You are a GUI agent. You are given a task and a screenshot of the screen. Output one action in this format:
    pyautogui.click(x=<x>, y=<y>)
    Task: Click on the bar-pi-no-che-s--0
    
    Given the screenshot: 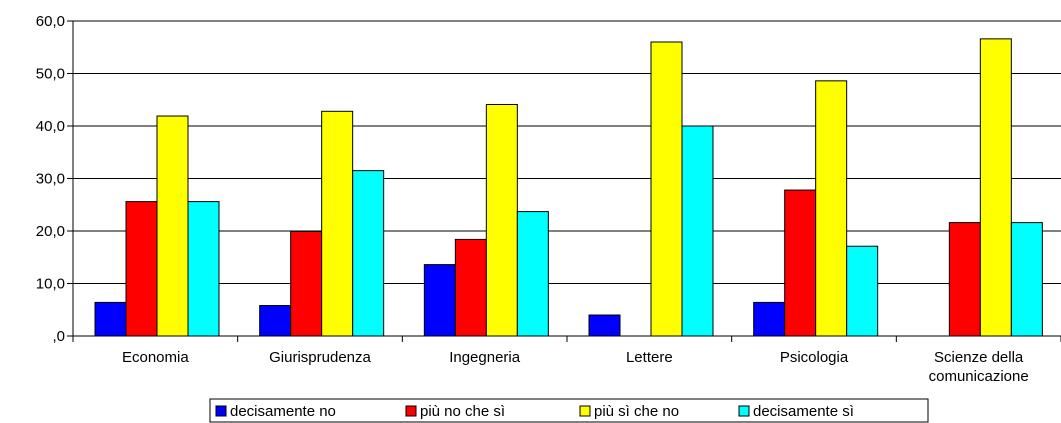 What is the action you would take?
    pyautogui.click(x=141, y=269)
    